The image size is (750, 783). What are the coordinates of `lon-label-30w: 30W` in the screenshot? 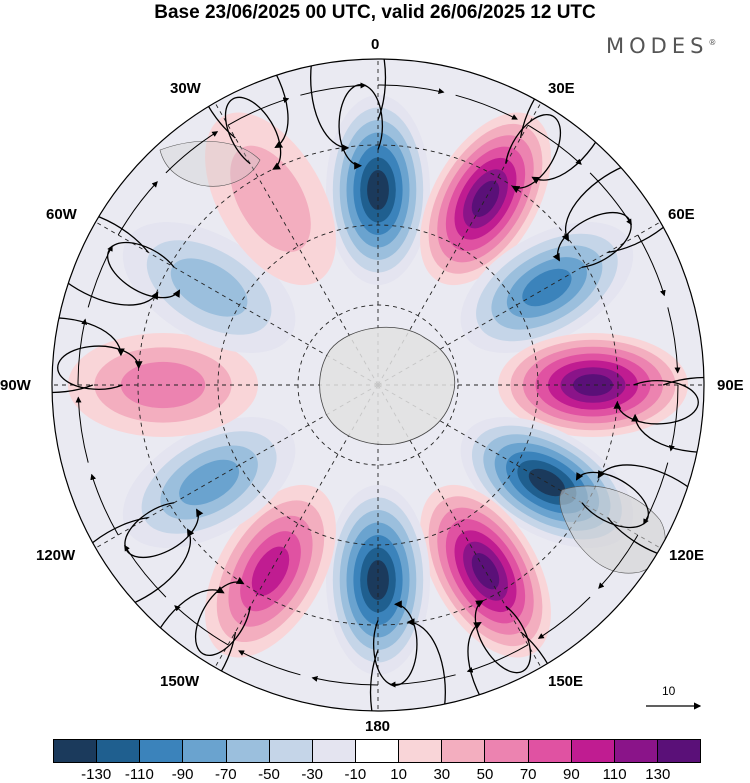 It's located at (185, 88).